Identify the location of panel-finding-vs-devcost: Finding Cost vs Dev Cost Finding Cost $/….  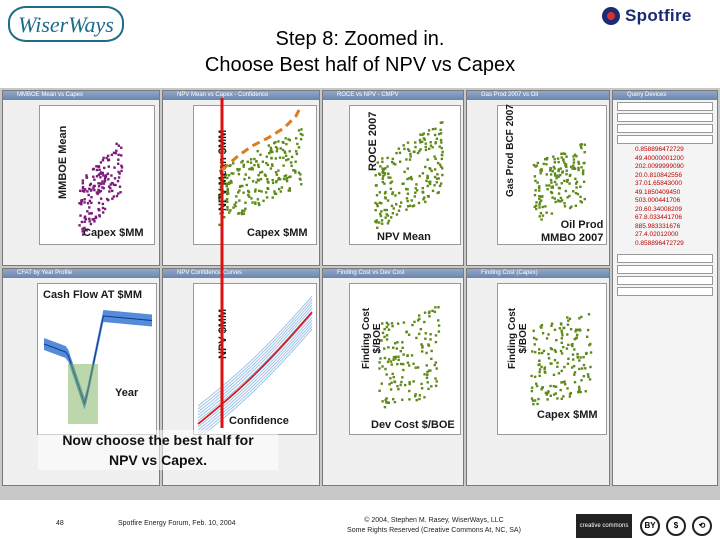
(393, 377).